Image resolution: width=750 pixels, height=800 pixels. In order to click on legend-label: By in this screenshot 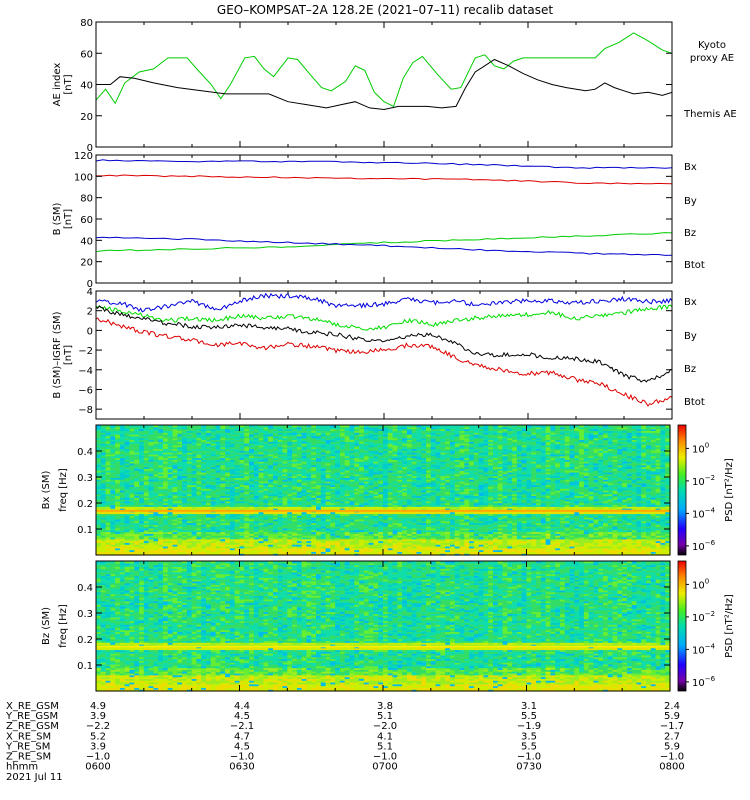, I will do `click(690, 336)`.